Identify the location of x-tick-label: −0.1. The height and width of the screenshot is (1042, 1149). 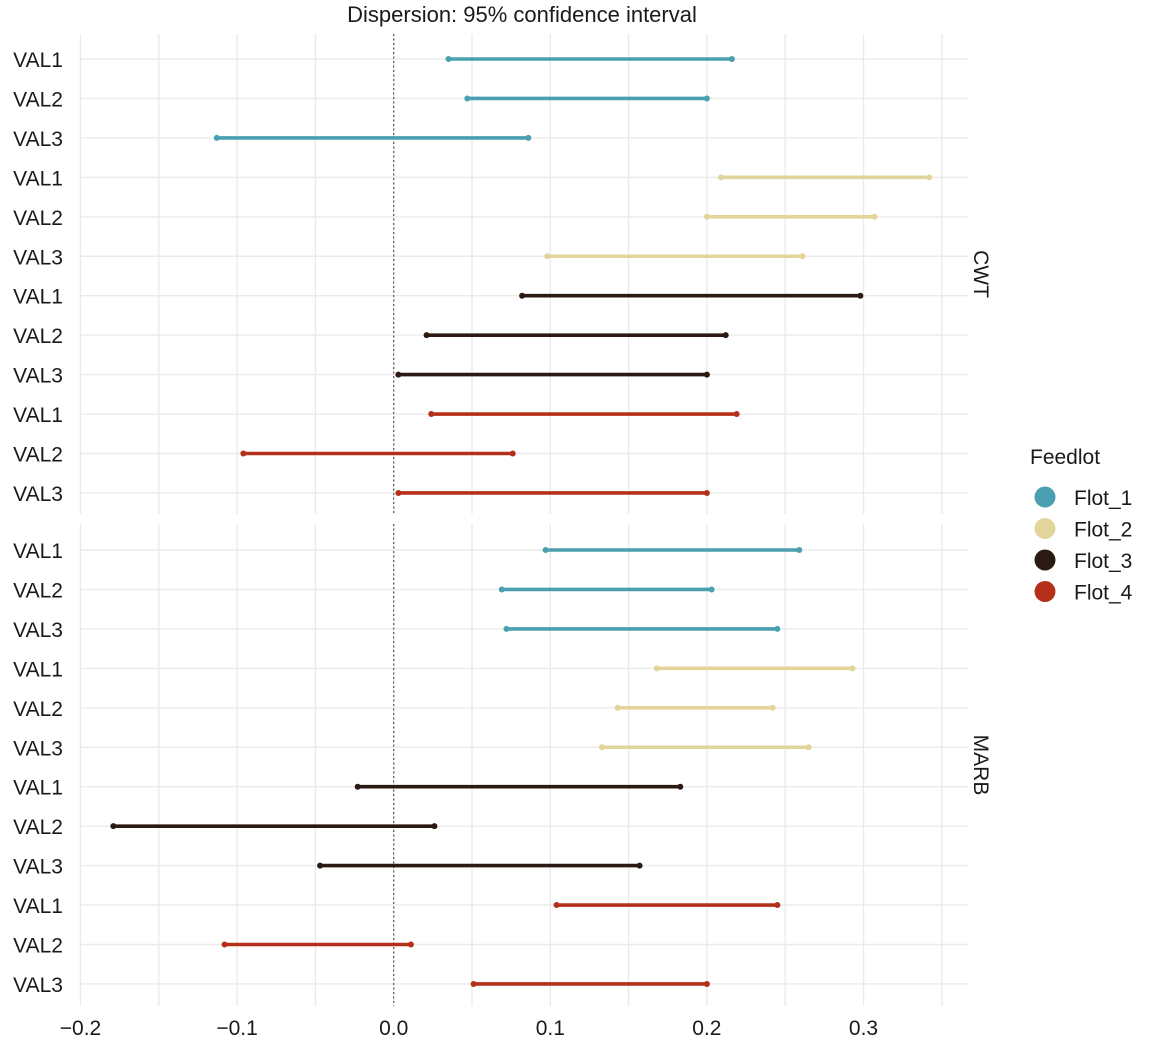
(236, 1028).